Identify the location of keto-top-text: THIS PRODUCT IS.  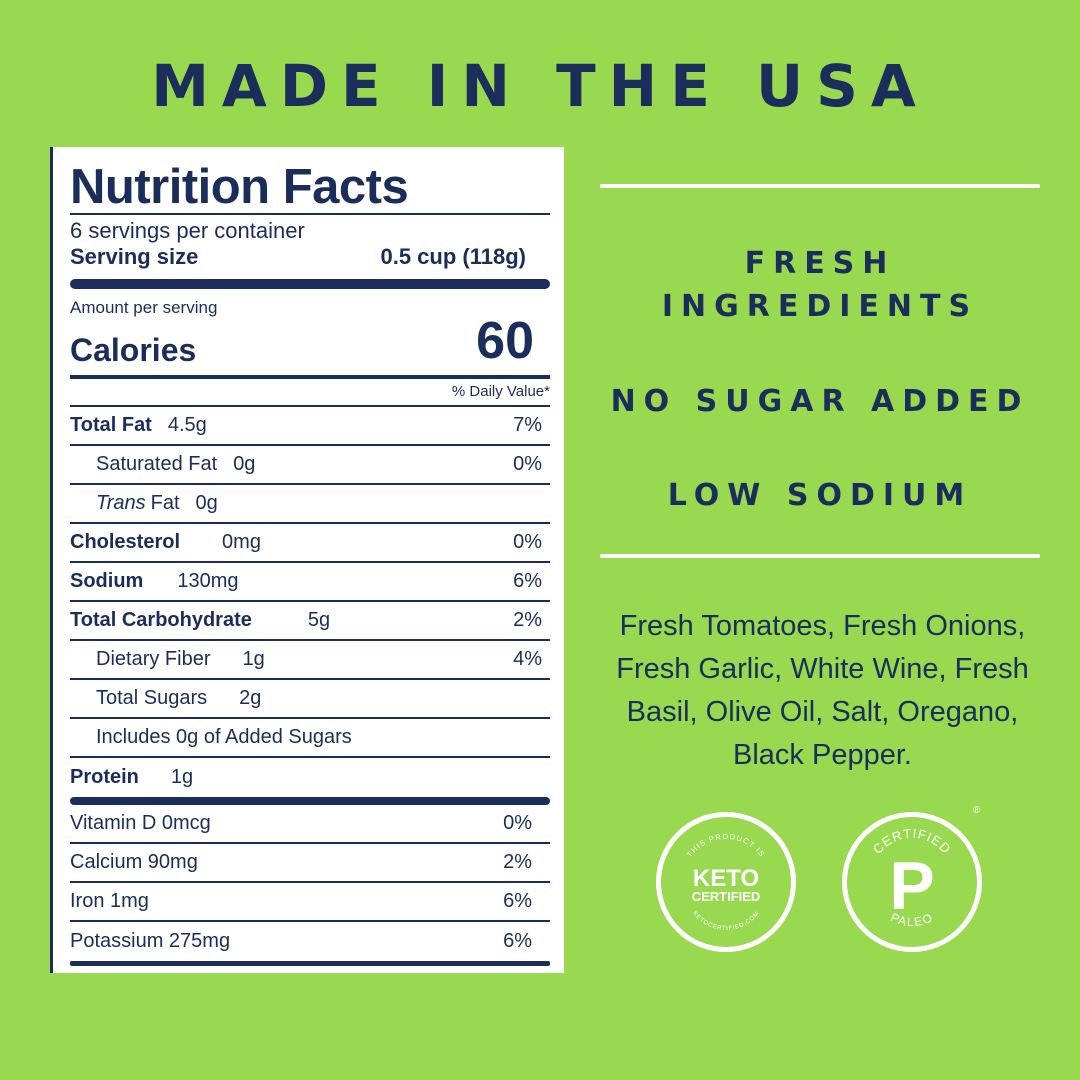
(725, 845).